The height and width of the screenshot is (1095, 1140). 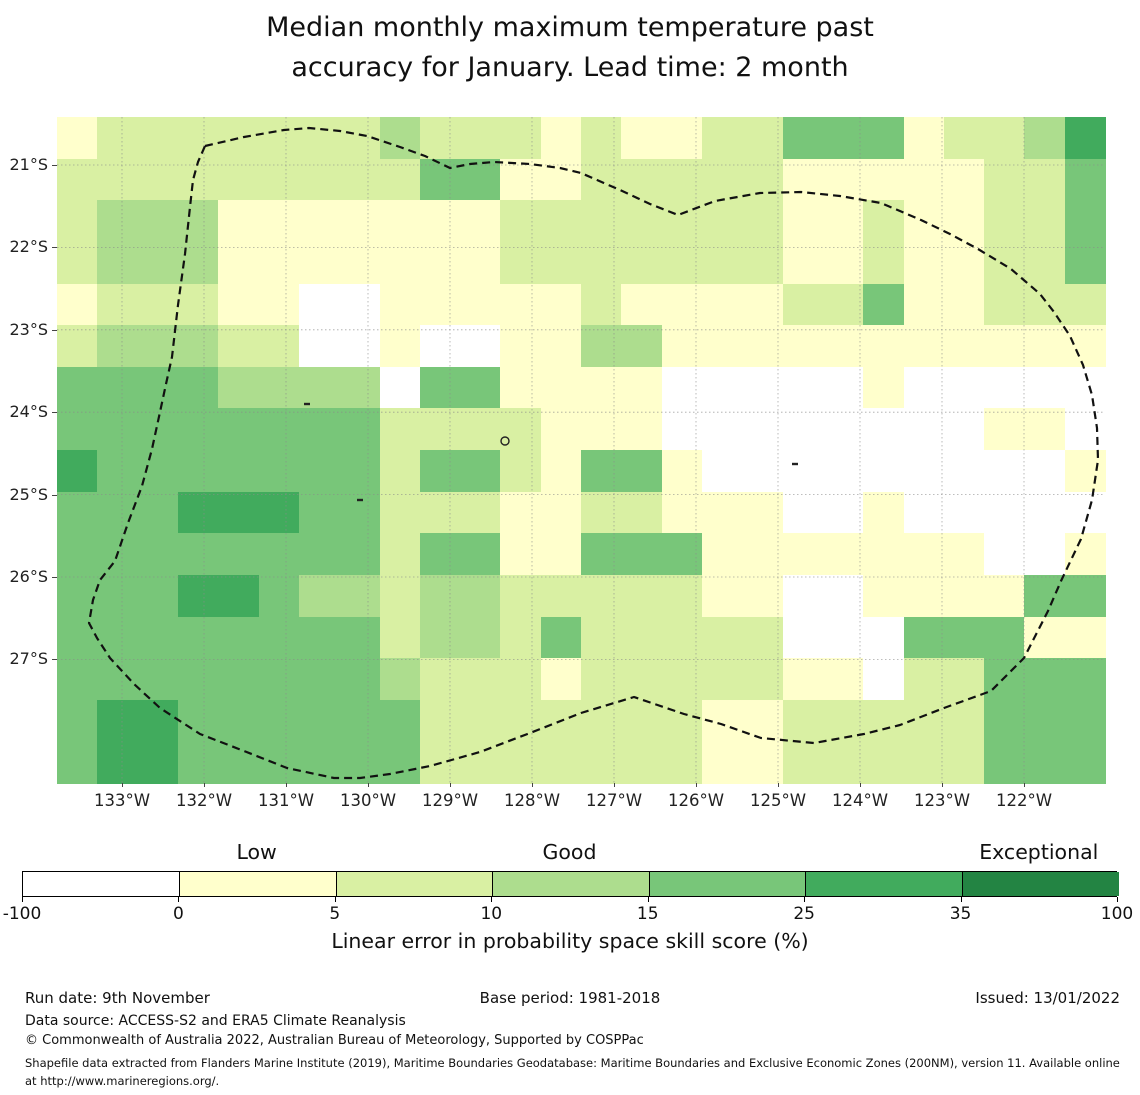 I want to click on colorbar-tick-label: -100, so click(x=22, y=914).